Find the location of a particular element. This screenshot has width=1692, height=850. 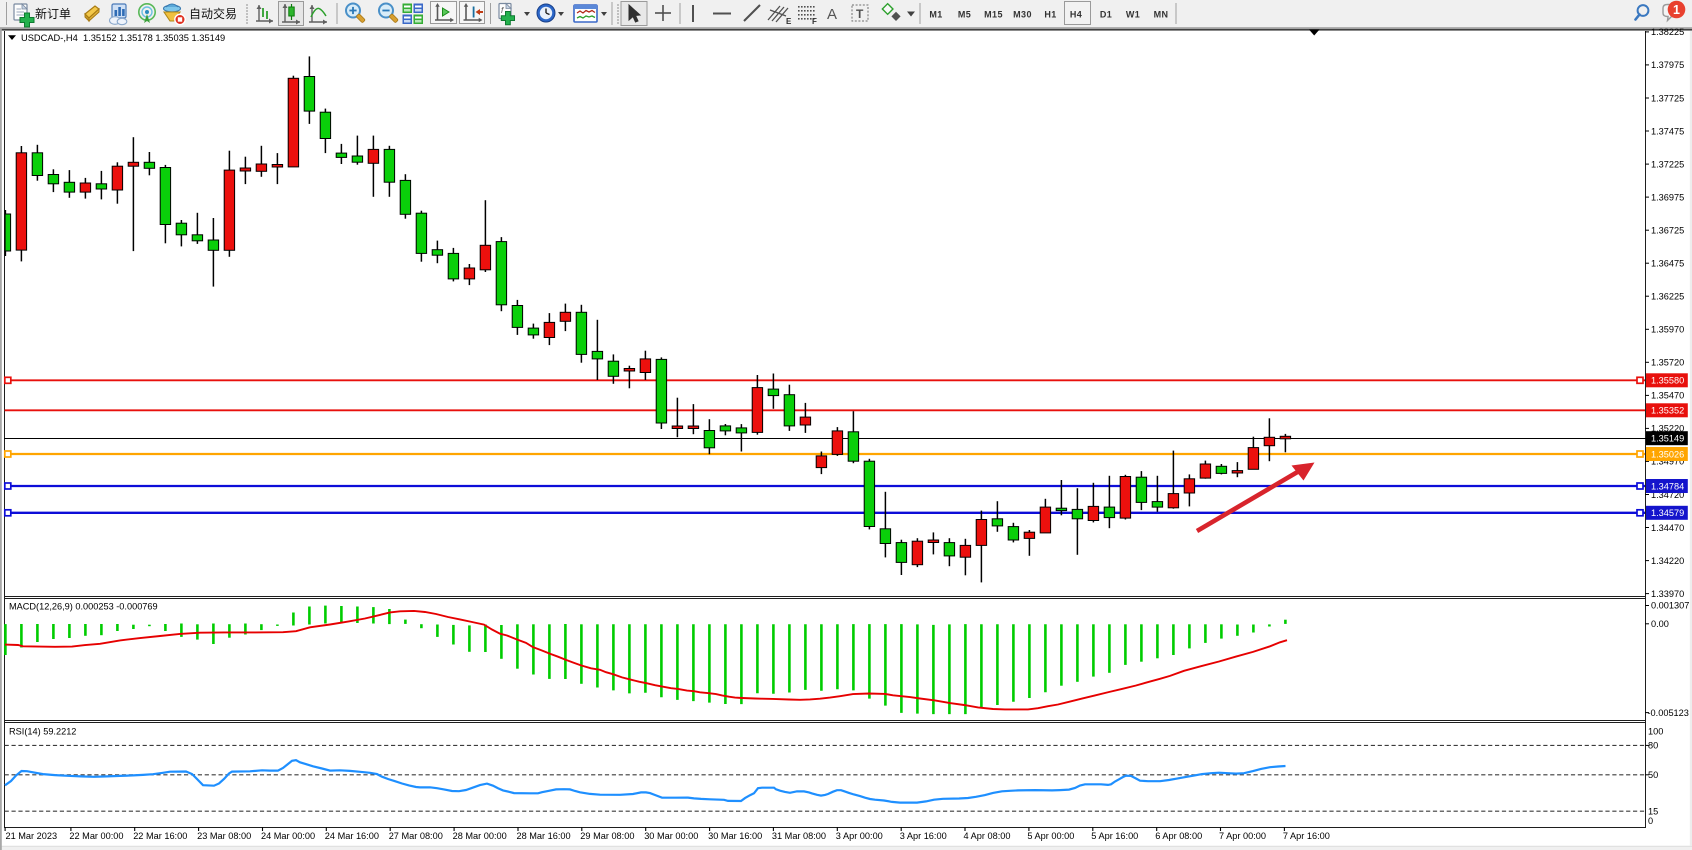

svg-text: 7 Apr 00:00 is located at coordinates (1242, 836).